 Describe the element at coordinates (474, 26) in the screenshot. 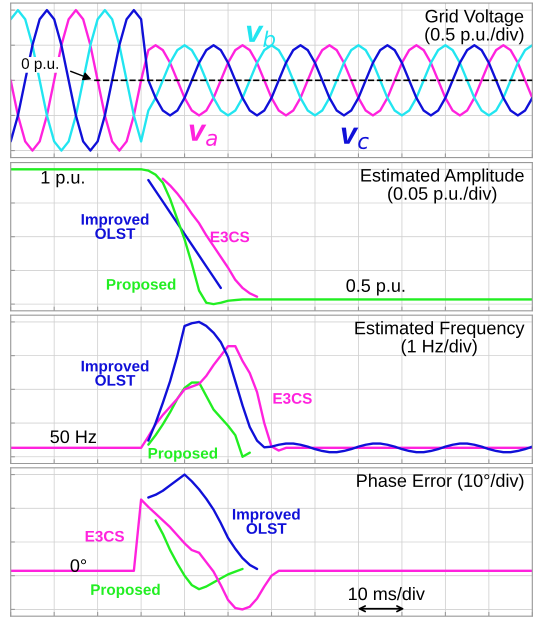

I see `chart-title: Grid Voltage (0.5 p.u./div)` at that location.